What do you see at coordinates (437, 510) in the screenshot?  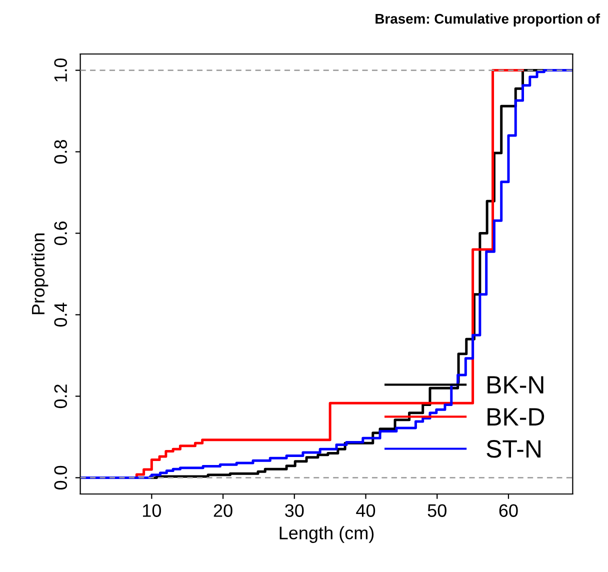 I see `x-tick-label: 50` at bounding box center [437, 510].